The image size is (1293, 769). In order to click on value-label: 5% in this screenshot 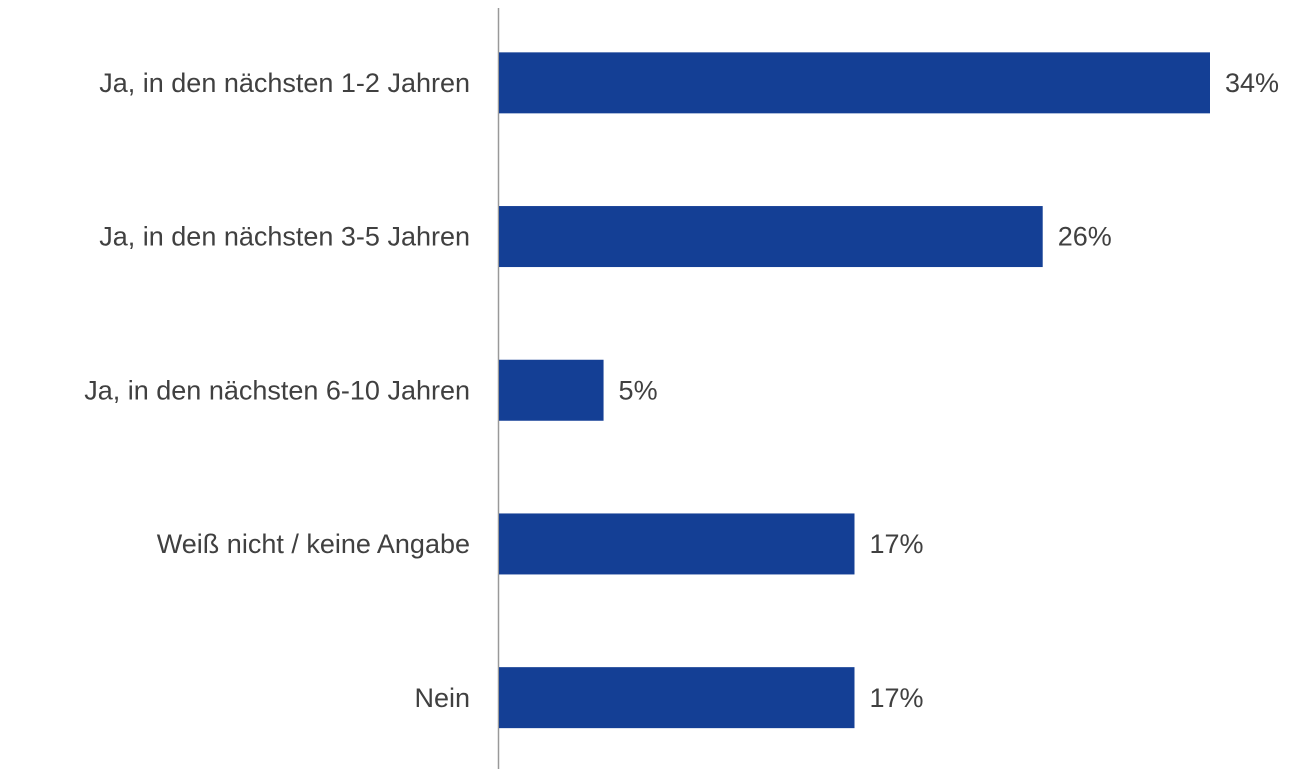, I will do `click(638, 390)`.